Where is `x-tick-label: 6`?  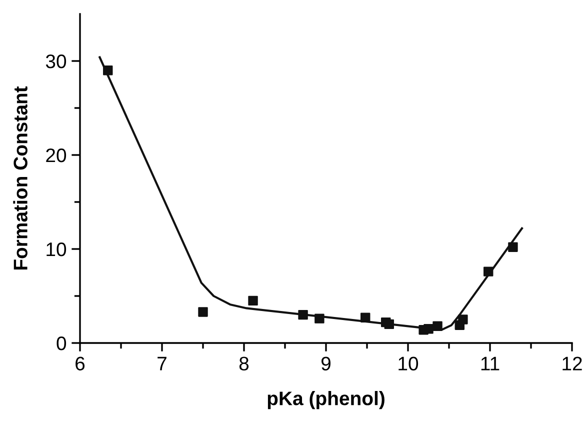
x-tick-label: 6 is located at coordinates (80, 363).